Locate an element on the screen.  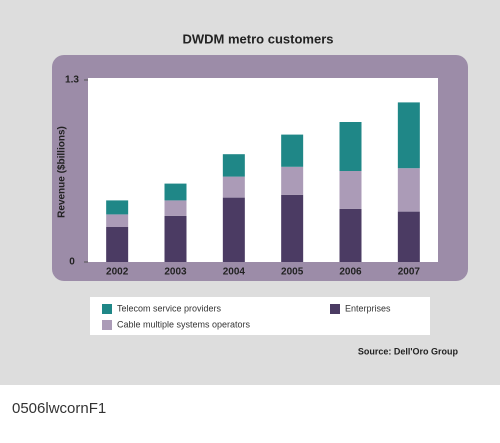
legend is located at coordinates (260, 316).